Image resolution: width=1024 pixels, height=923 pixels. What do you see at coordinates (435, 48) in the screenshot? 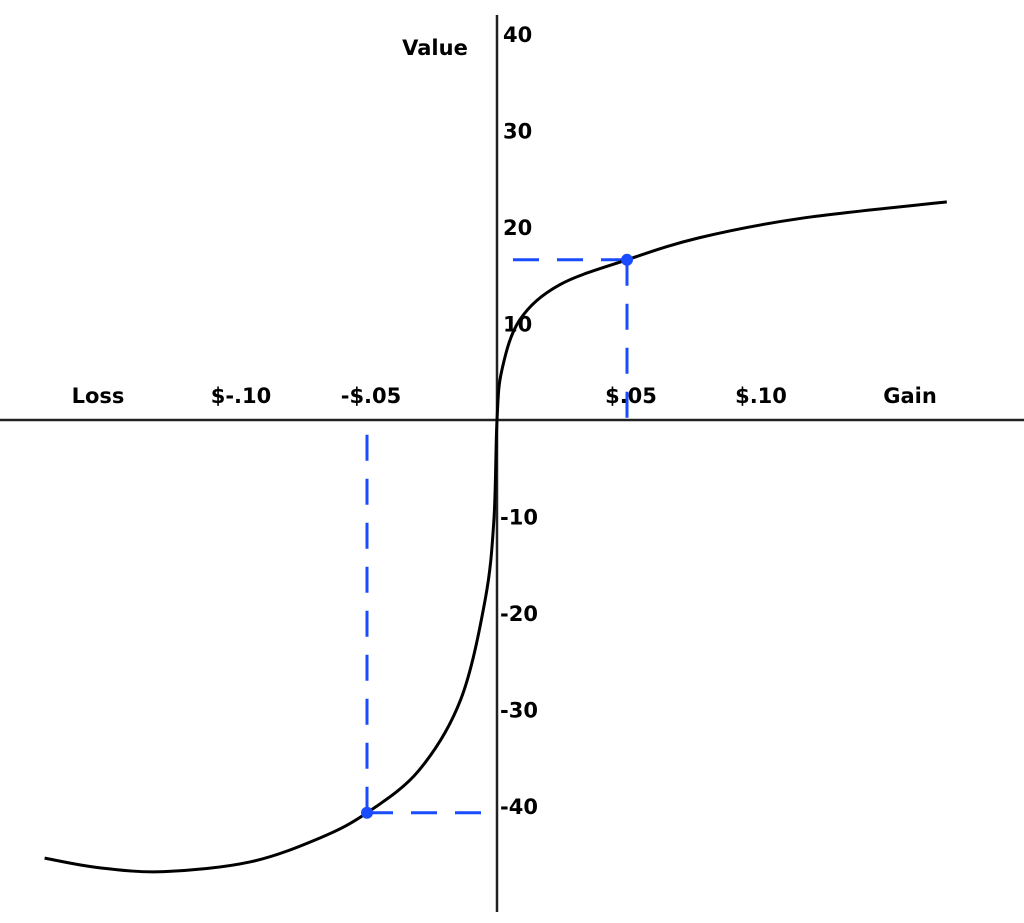
I see `y-axis-title: Value` at bounding box center [435, 48].